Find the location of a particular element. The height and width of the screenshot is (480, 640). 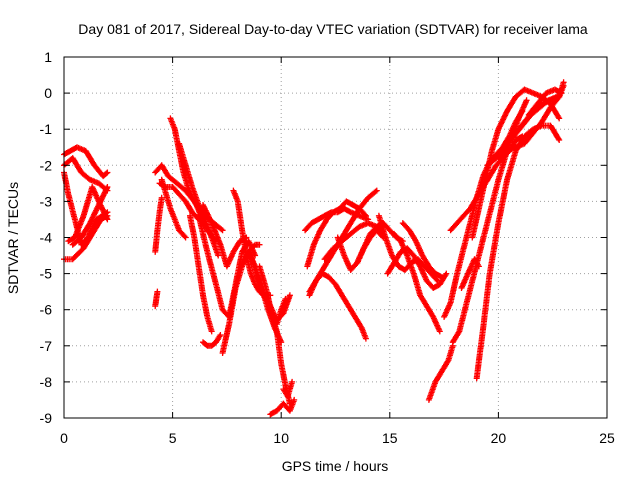

y-tick-label: -2 is located at coordinates (46, 165).